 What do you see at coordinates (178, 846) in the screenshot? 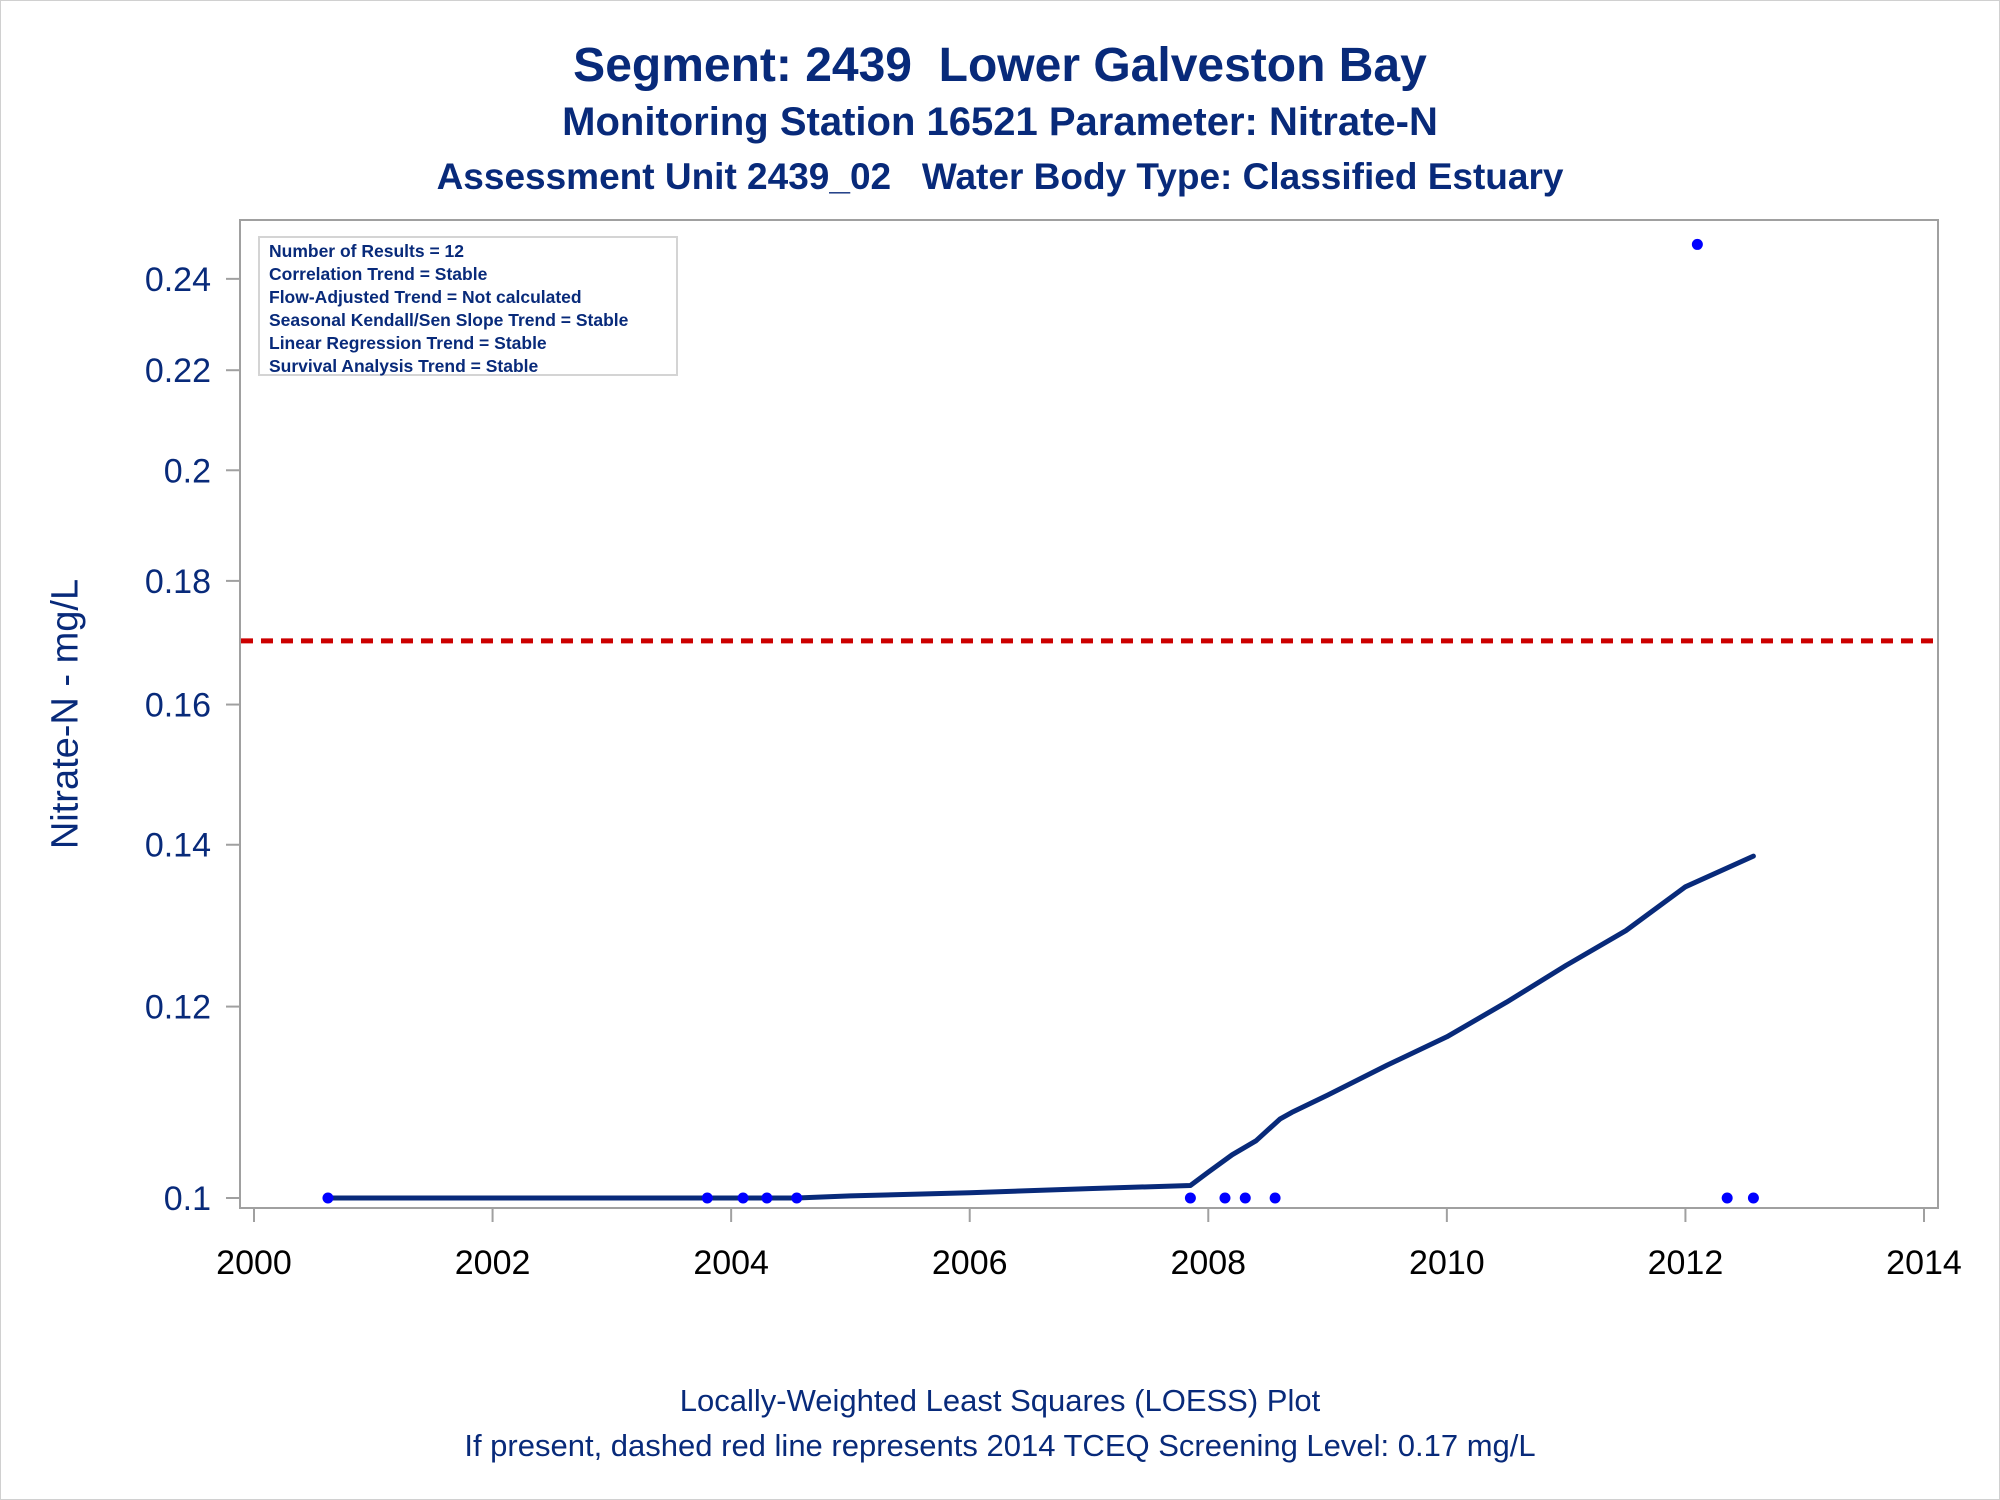
I see `y-tick-label: 0.14` at bounding box center [178, 846].